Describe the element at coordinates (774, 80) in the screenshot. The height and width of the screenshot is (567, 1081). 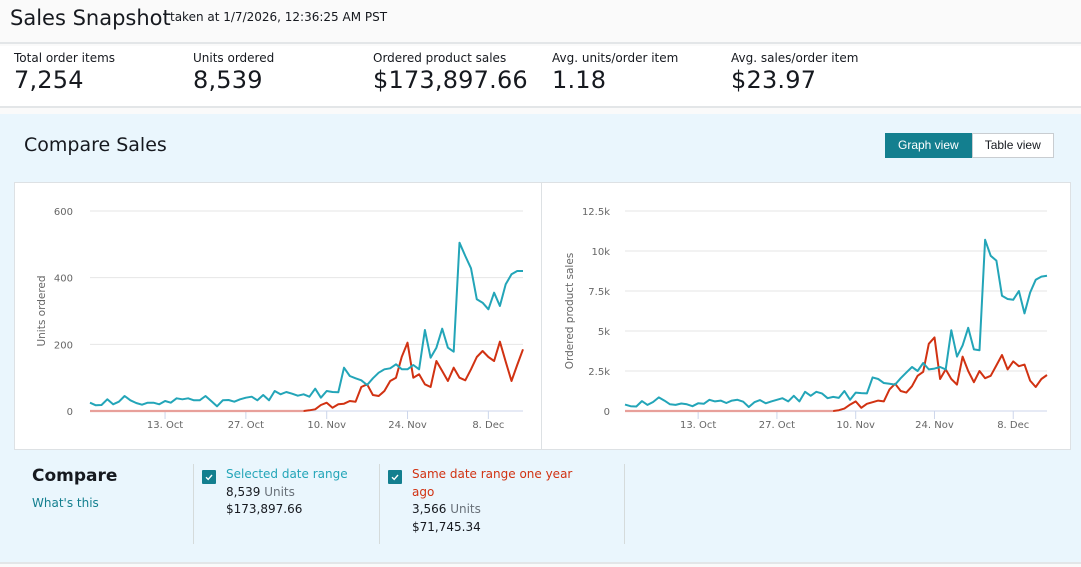
I see `metric-value: $23.97` at that location.